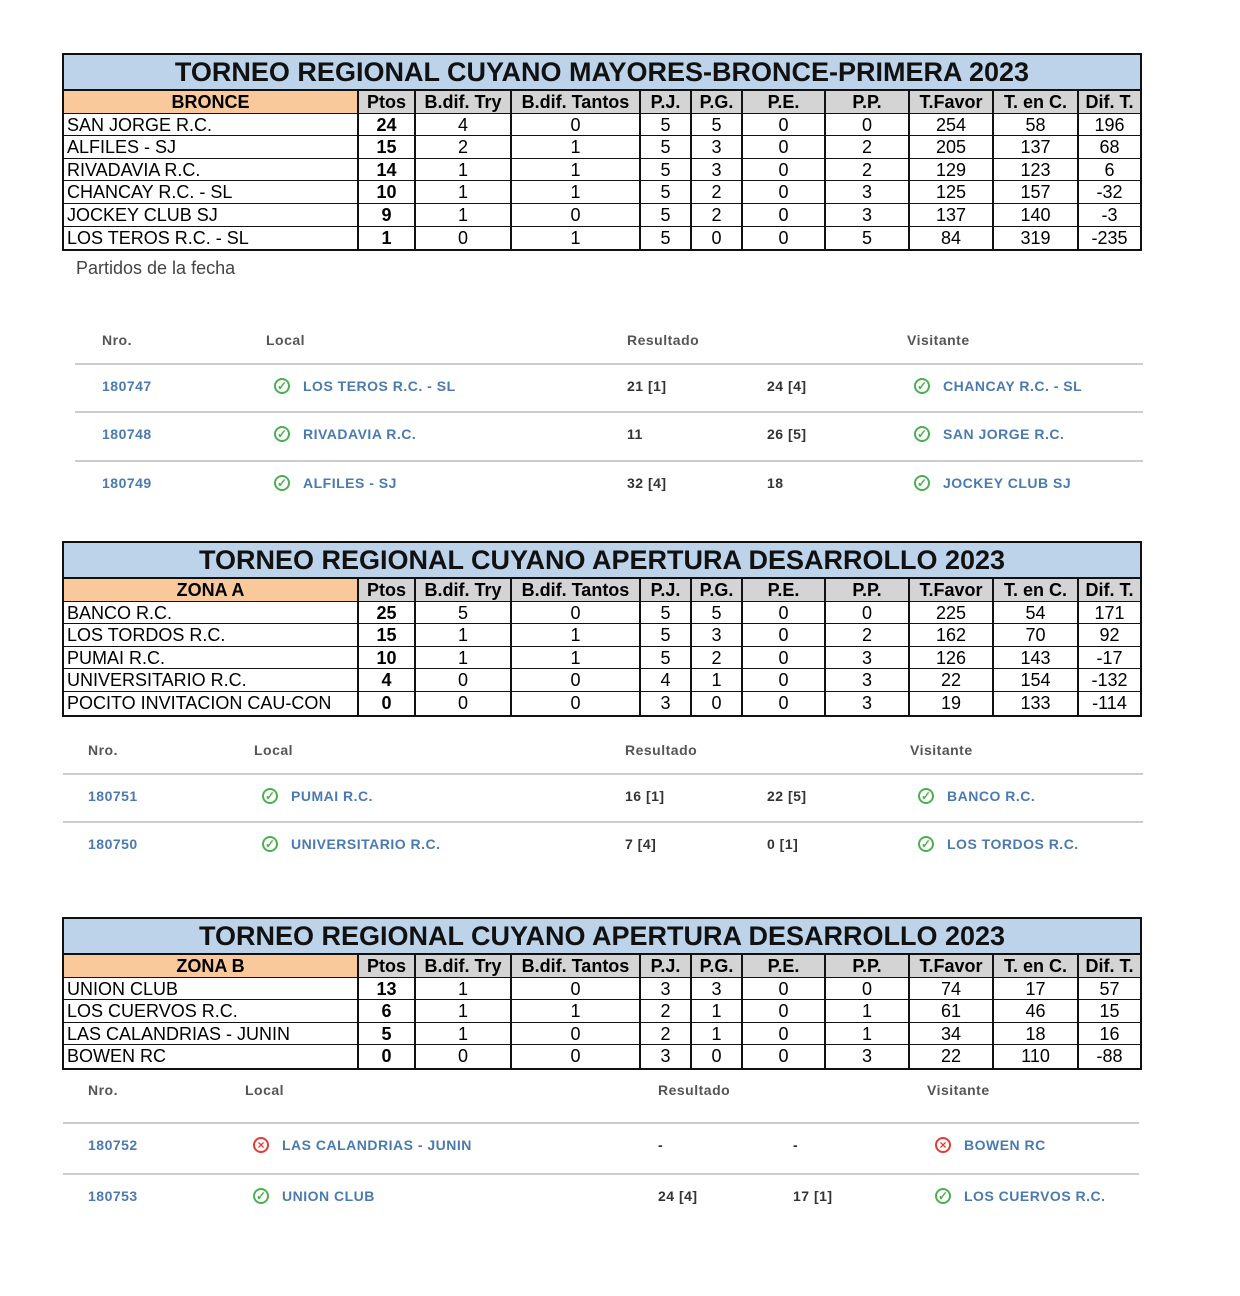 This screenshot has width=1240, height=1296. I want to click on local-team-link: LAS CALANDRIAS - JUNIN, so click(377, 1145).